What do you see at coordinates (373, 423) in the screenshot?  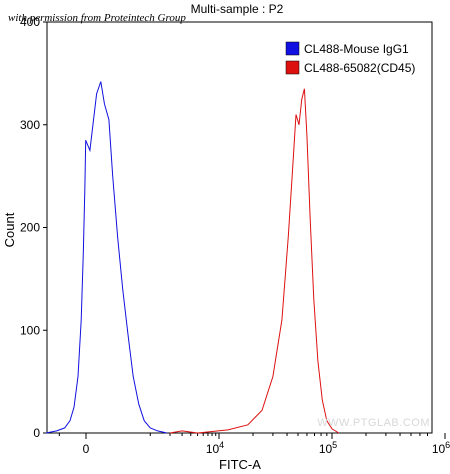 I see `watermark: WWW.PTGLAB.COM` at bounding box center [373, 423].